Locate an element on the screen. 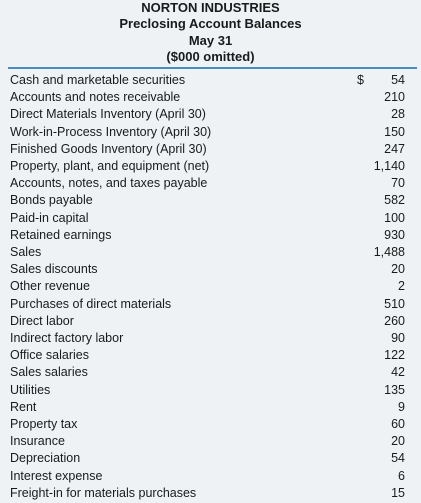 The height and width of the screenshot is (503, 421). row-label: Depreciation is located at coordinates (45, 458).